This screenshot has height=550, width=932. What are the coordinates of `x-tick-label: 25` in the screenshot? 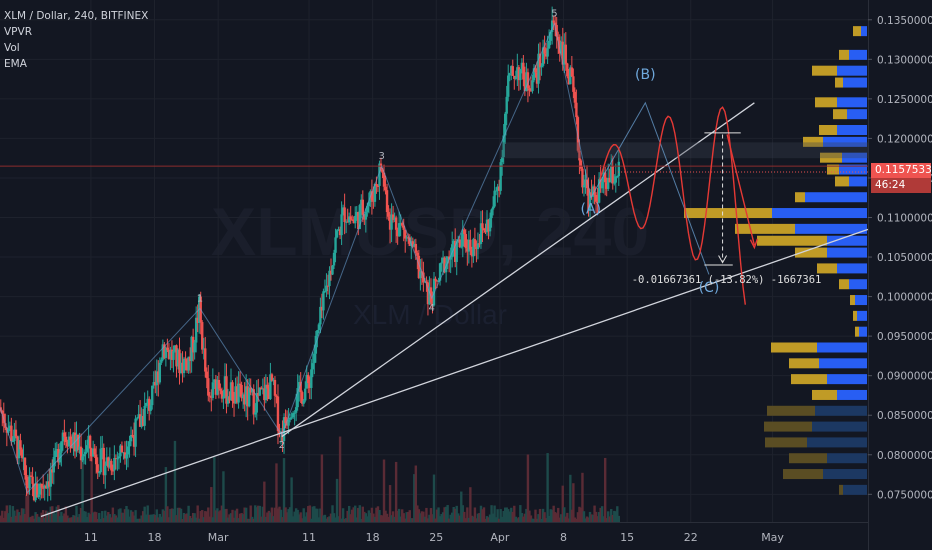 It's located at (436, 537).